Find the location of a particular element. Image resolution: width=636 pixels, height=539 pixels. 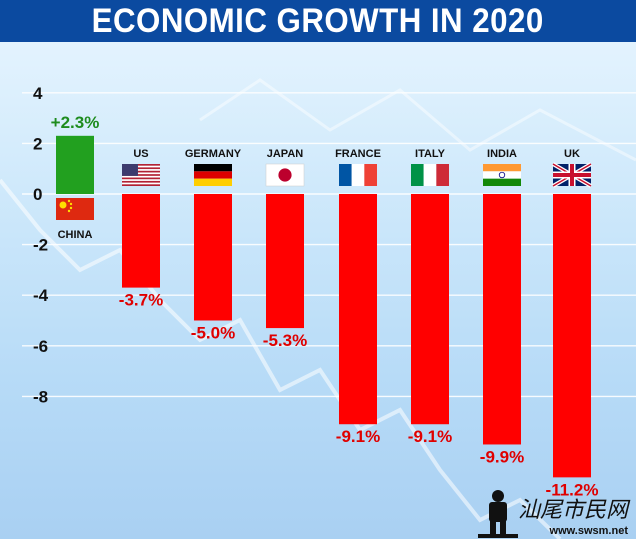

category-label: GERMANY is located at coordinates (213, 154).